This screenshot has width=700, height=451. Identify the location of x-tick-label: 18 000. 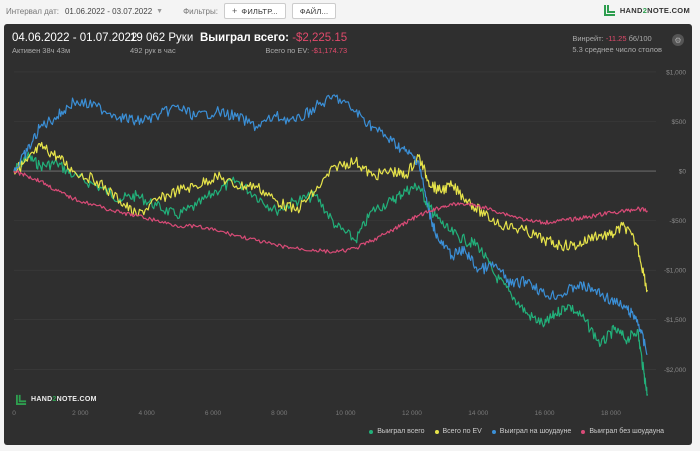
(611, 413).